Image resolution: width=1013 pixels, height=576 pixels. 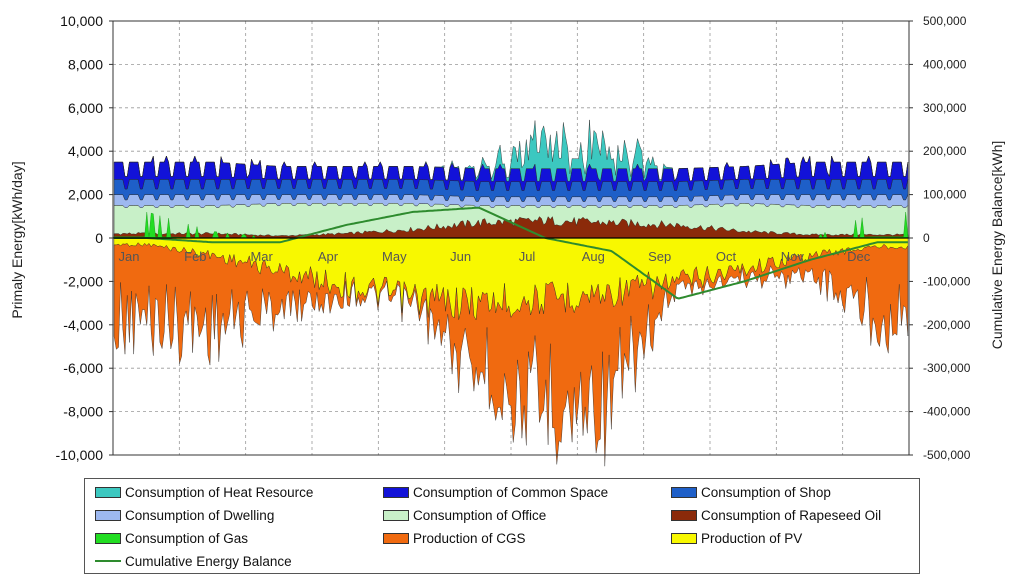 What do you see at coordinates (261, 256) in the screenshot?
I see `month-label: Mar` at bounding box center [261, 256].